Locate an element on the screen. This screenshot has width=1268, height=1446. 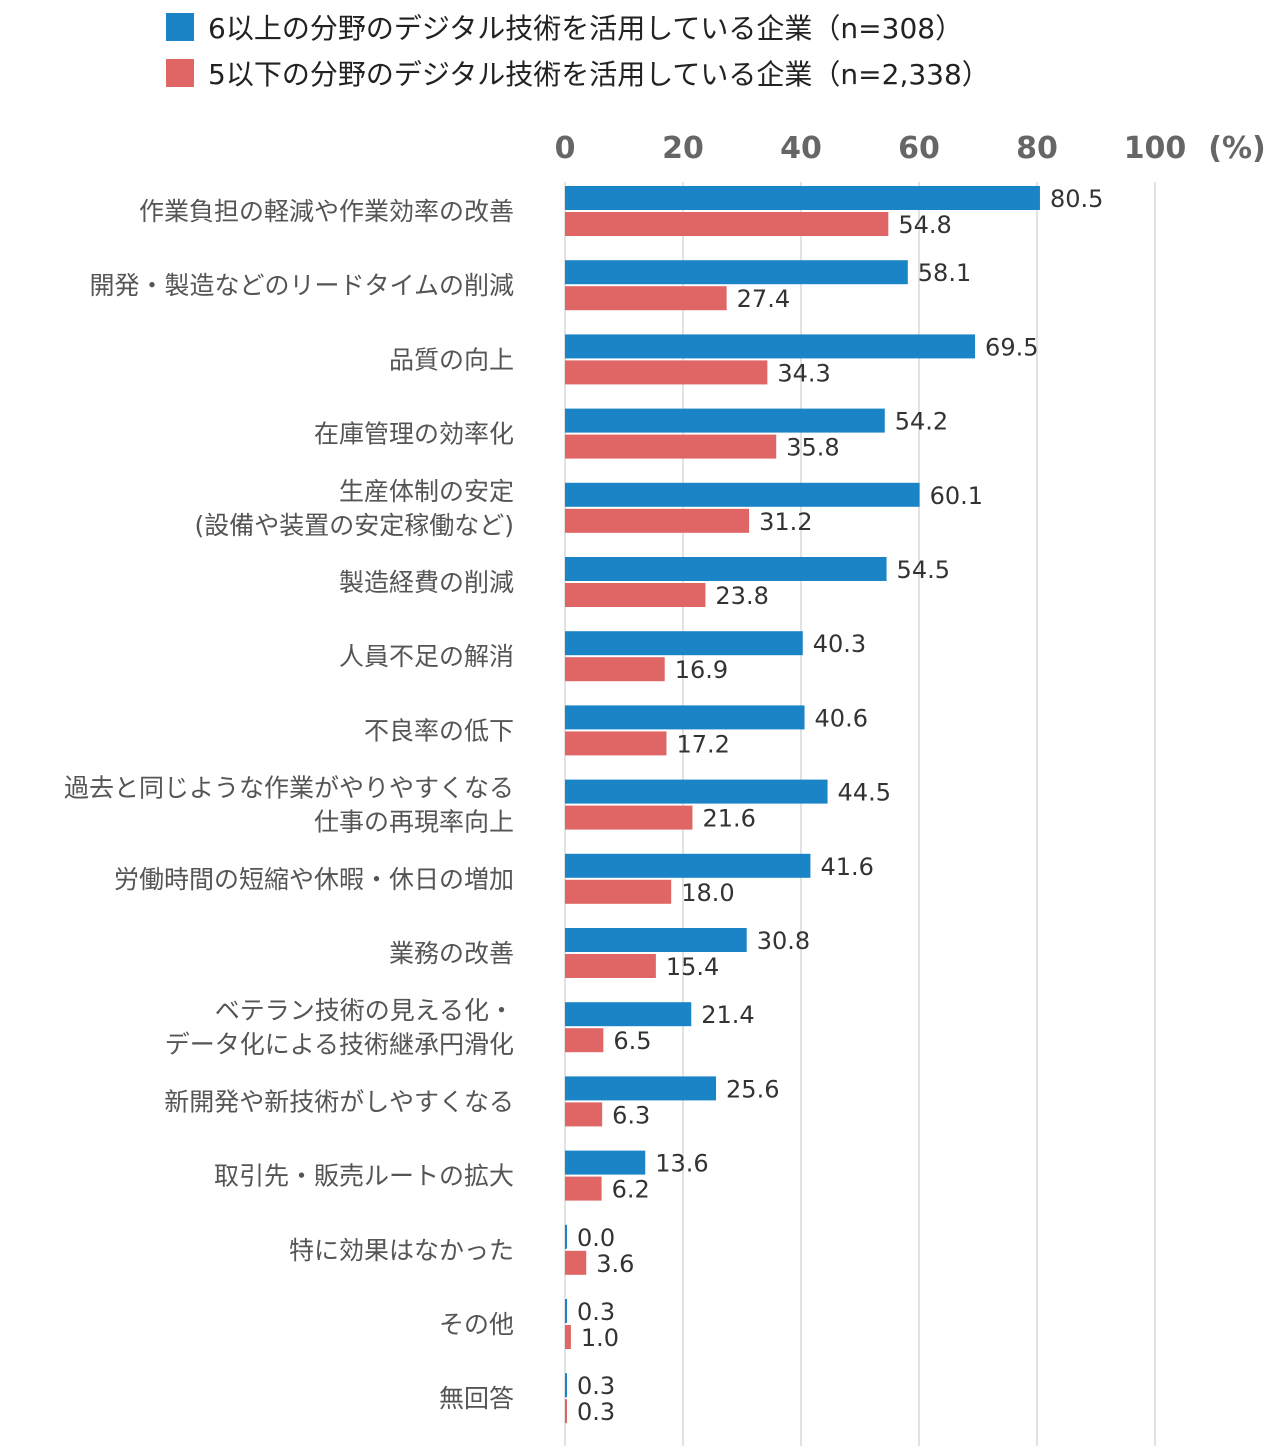
data-label-series-2-item-13: 6.3 is located at coordinates (631, 1115).